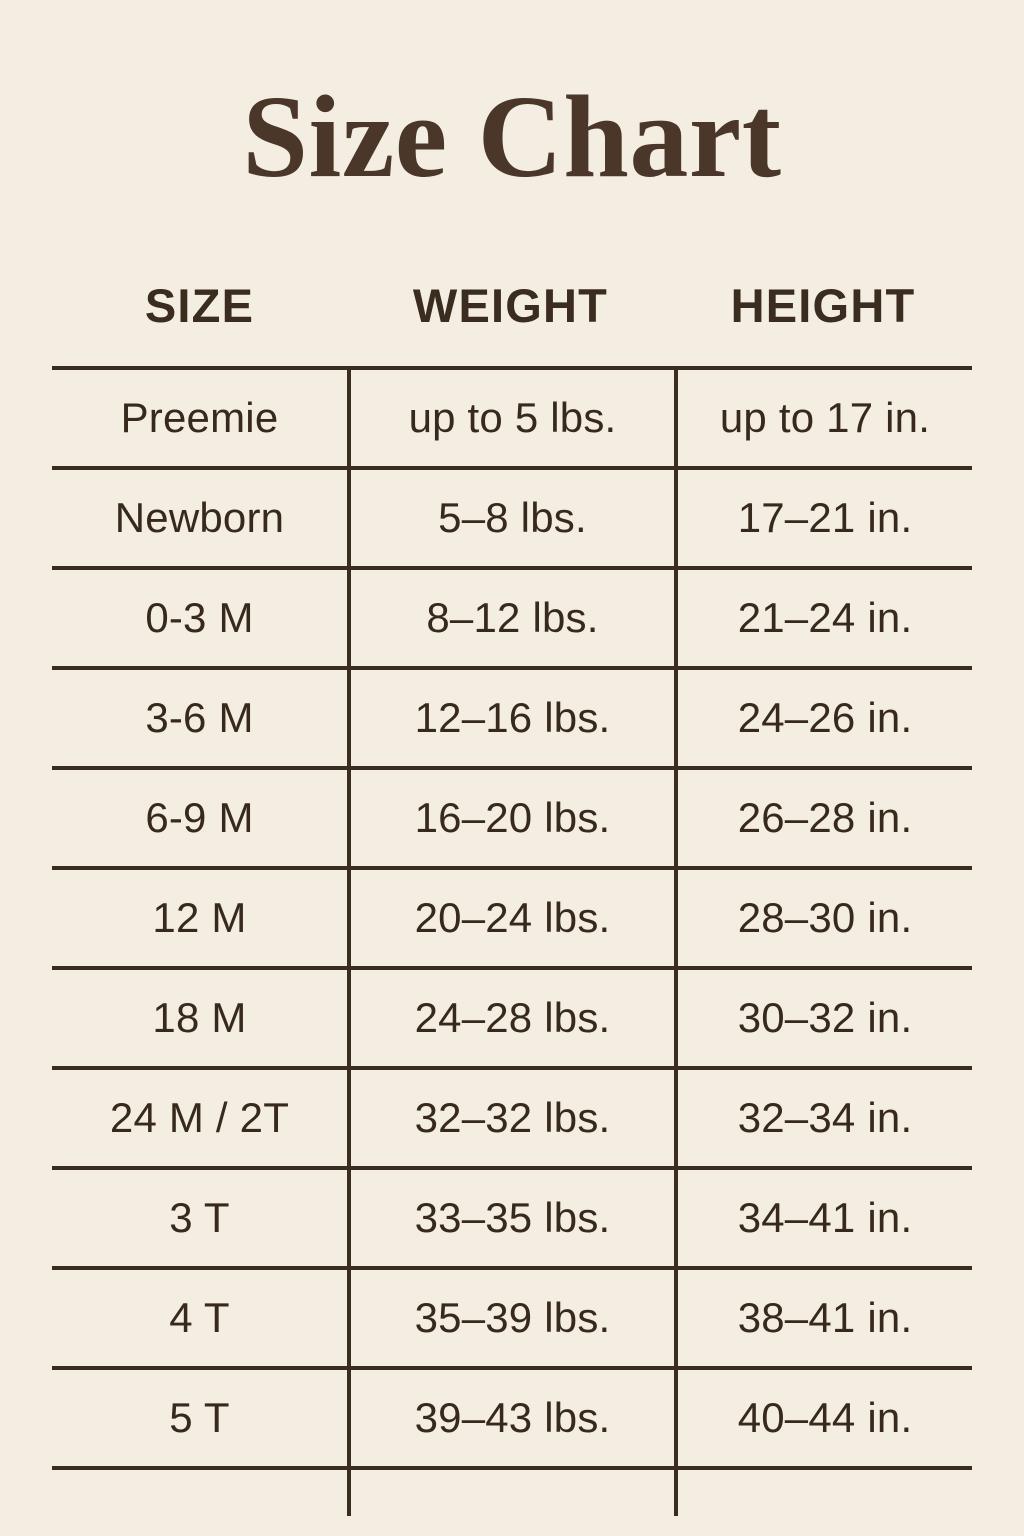 This screenshot has width=1024, height=1536. What do you see at coordinates (823, 418) in the screenshot?
I see `cell-height: up to 17 in.` at bounding box center [823, 418].